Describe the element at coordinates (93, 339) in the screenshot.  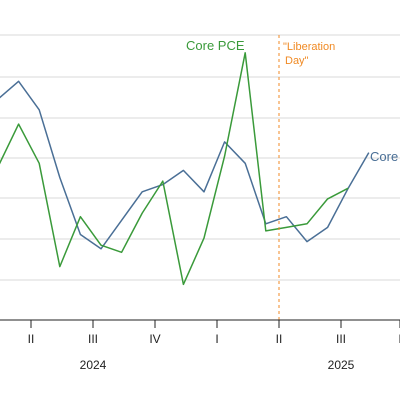
I see `x-tick-label-1: III` at that location.